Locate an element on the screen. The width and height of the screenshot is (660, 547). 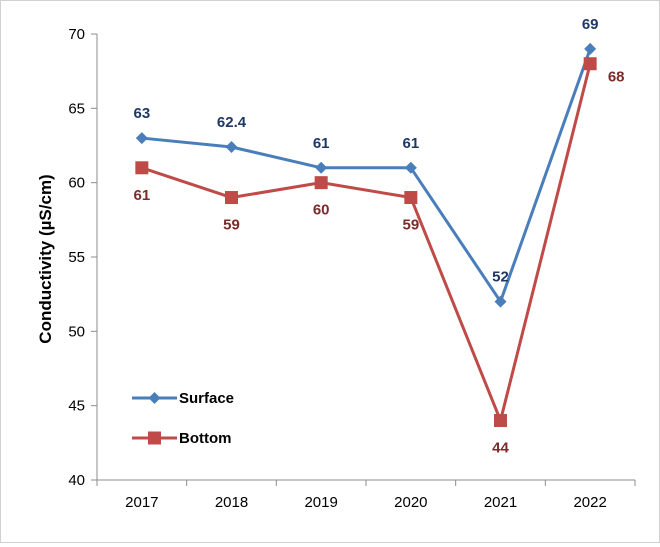
x-tick-label: 2020 is located at coordinates (410, 502).